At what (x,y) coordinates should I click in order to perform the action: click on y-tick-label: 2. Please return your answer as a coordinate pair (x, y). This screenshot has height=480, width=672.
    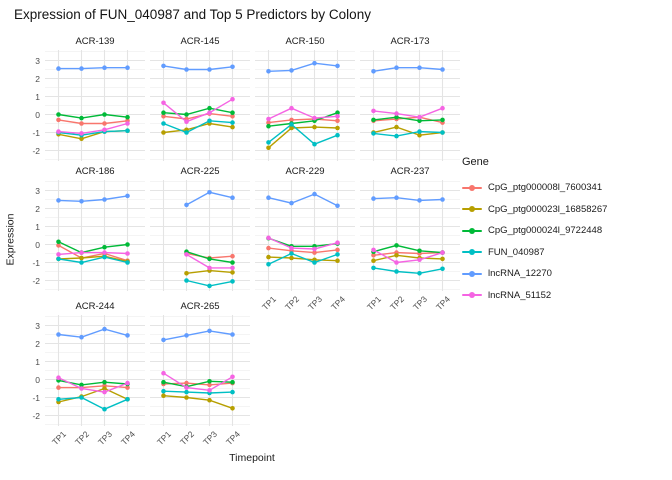
    Looking at the image, I should click on (37, 208).